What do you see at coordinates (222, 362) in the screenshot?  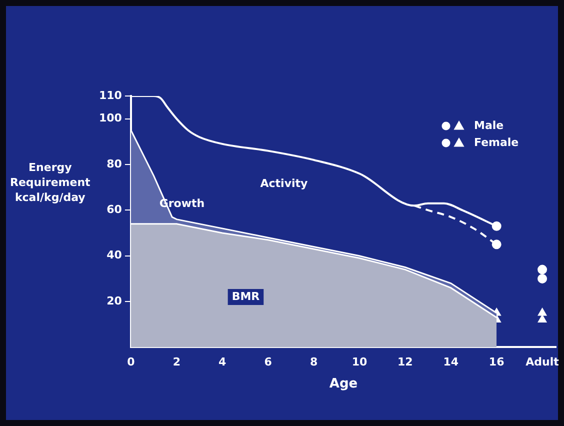 I see `x-tick-label: 4` at bounding box center [222, 362].